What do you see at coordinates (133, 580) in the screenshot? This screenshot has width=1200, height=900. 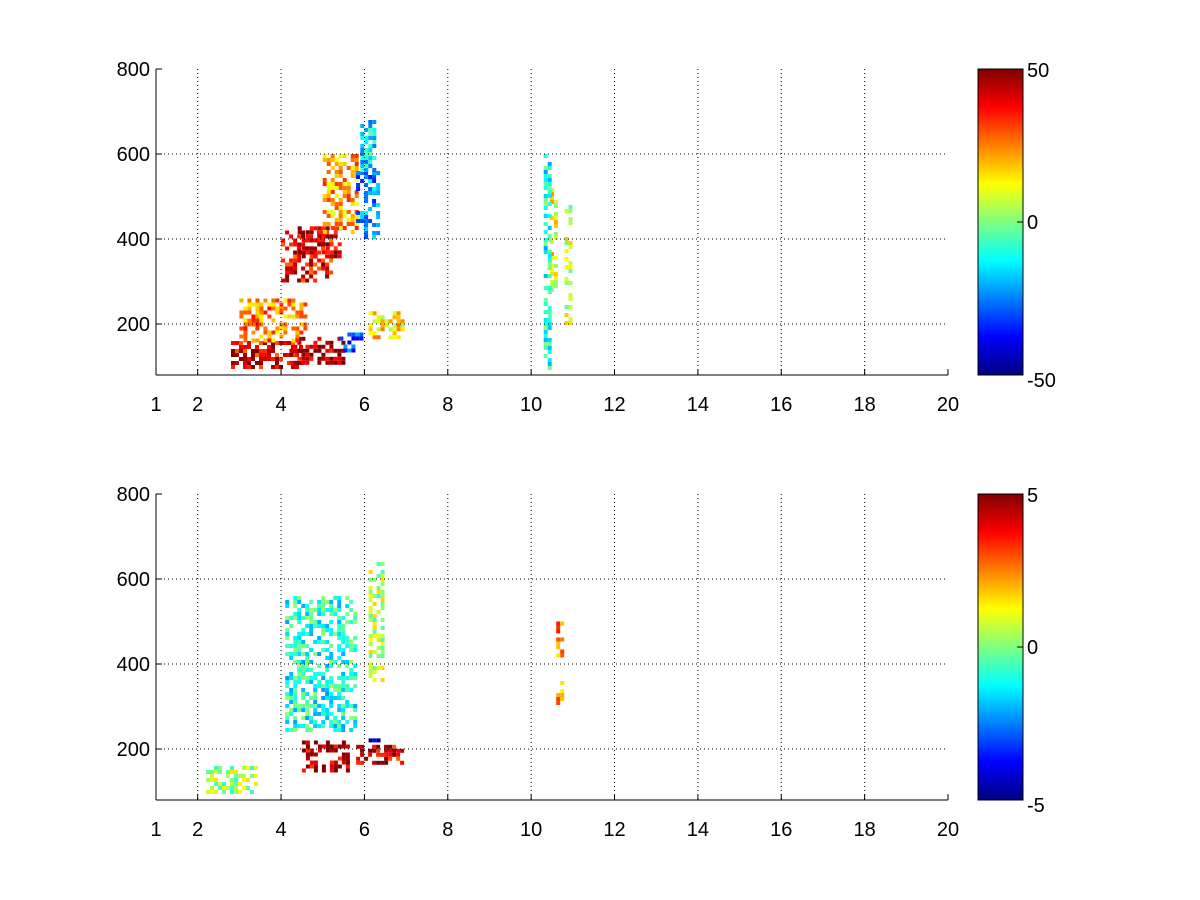 I see `y-tick-label: 600` at bounding box center [133, 580].